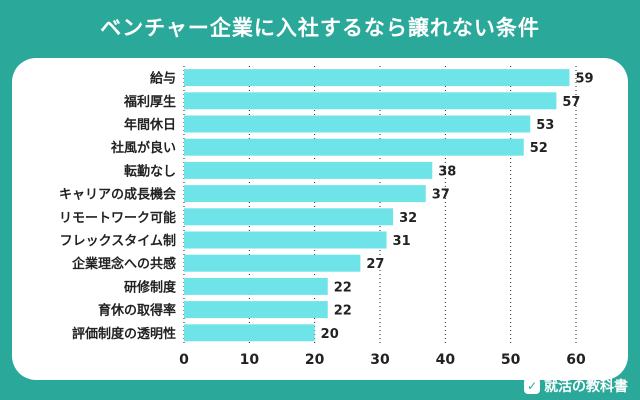  What do you see at coordinates (576, 360) in the screenshot?
I see `x-tick-label: 60` at bounding box center [576, 360].